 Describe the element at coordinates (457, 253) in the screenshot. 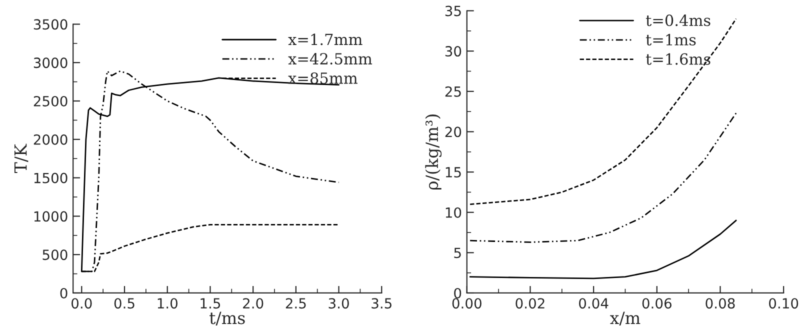

I see `y-tick-label: 5` at that location.